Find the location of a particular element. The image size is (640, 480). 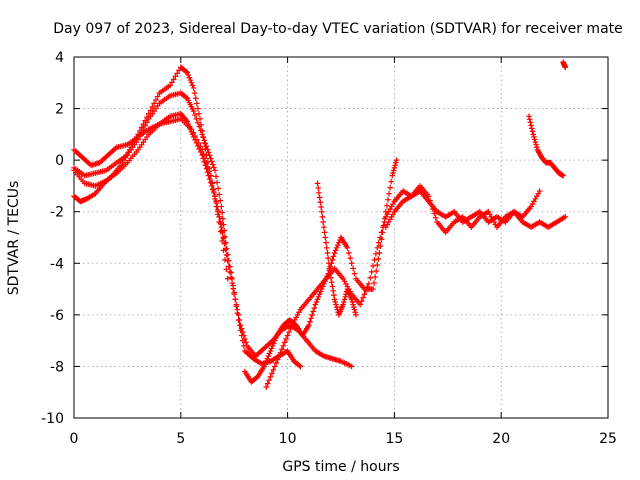

y-tick-labels: -10 -8 -6 -4 -2 0 2 4 is located at coordinates (52, 238).